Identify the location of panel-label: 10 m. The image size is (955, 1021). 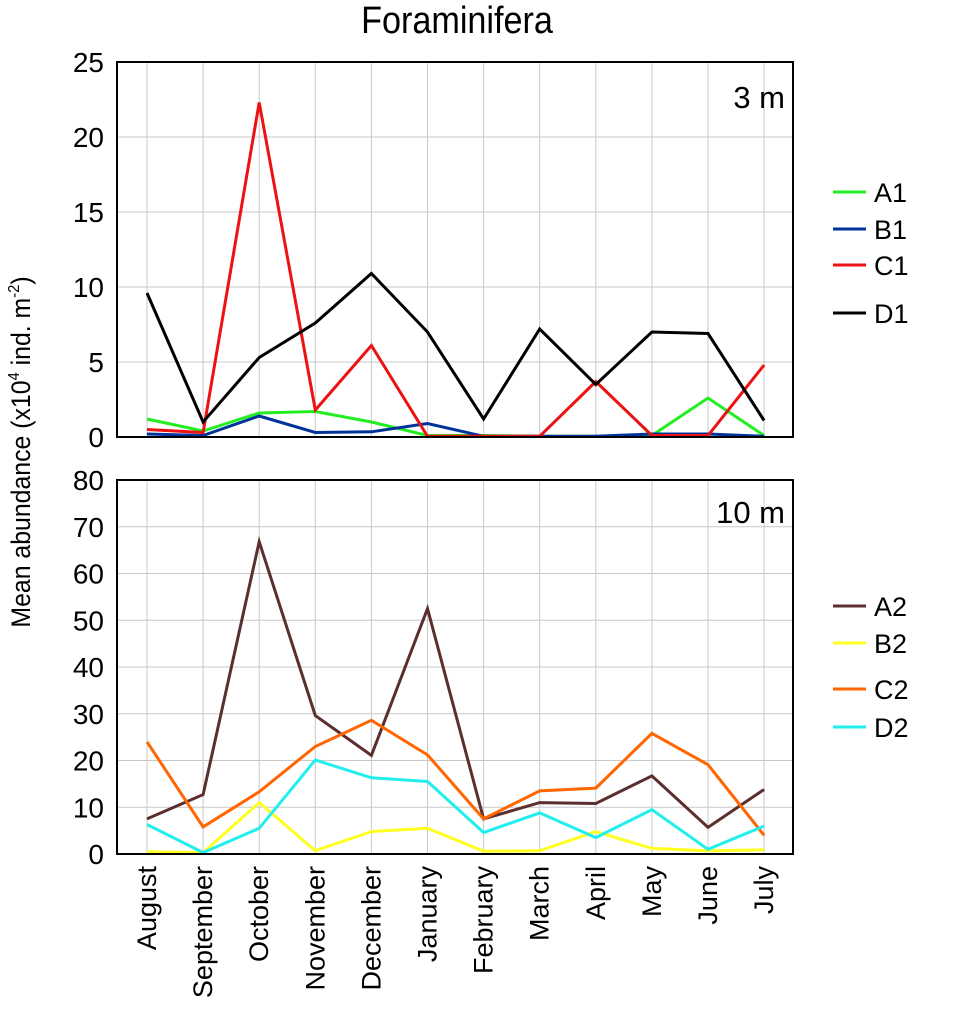
(750, 512).